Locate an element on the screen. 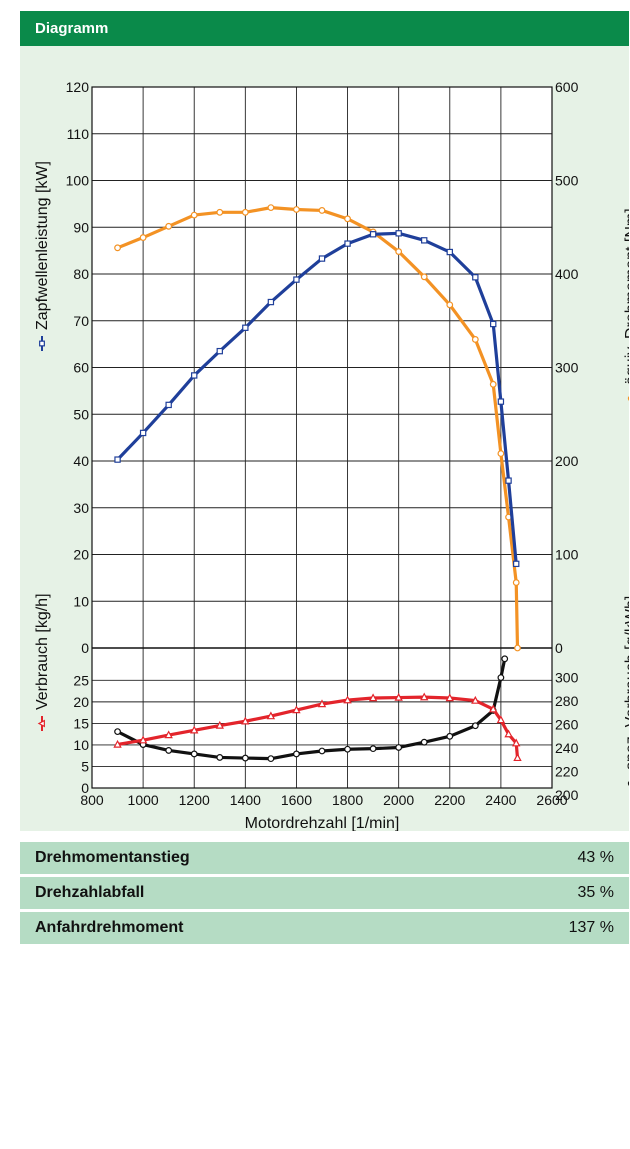 This screenshot has height=1149, width=630. y2-tick-label: 200 is located at coordinates (567, 795).